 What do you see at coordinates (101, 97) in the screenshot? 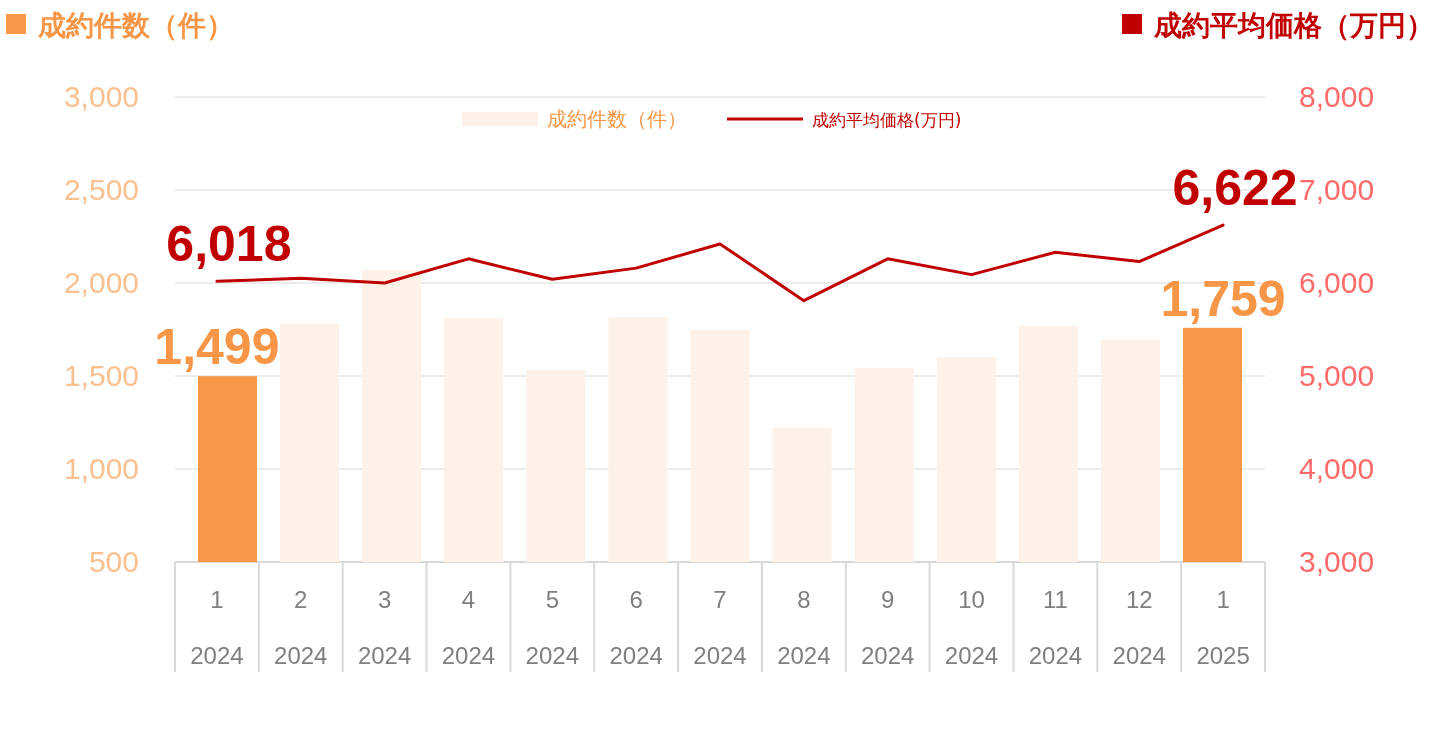
I see `y-tick-label: 3,000` at bounding box center [101, 97].